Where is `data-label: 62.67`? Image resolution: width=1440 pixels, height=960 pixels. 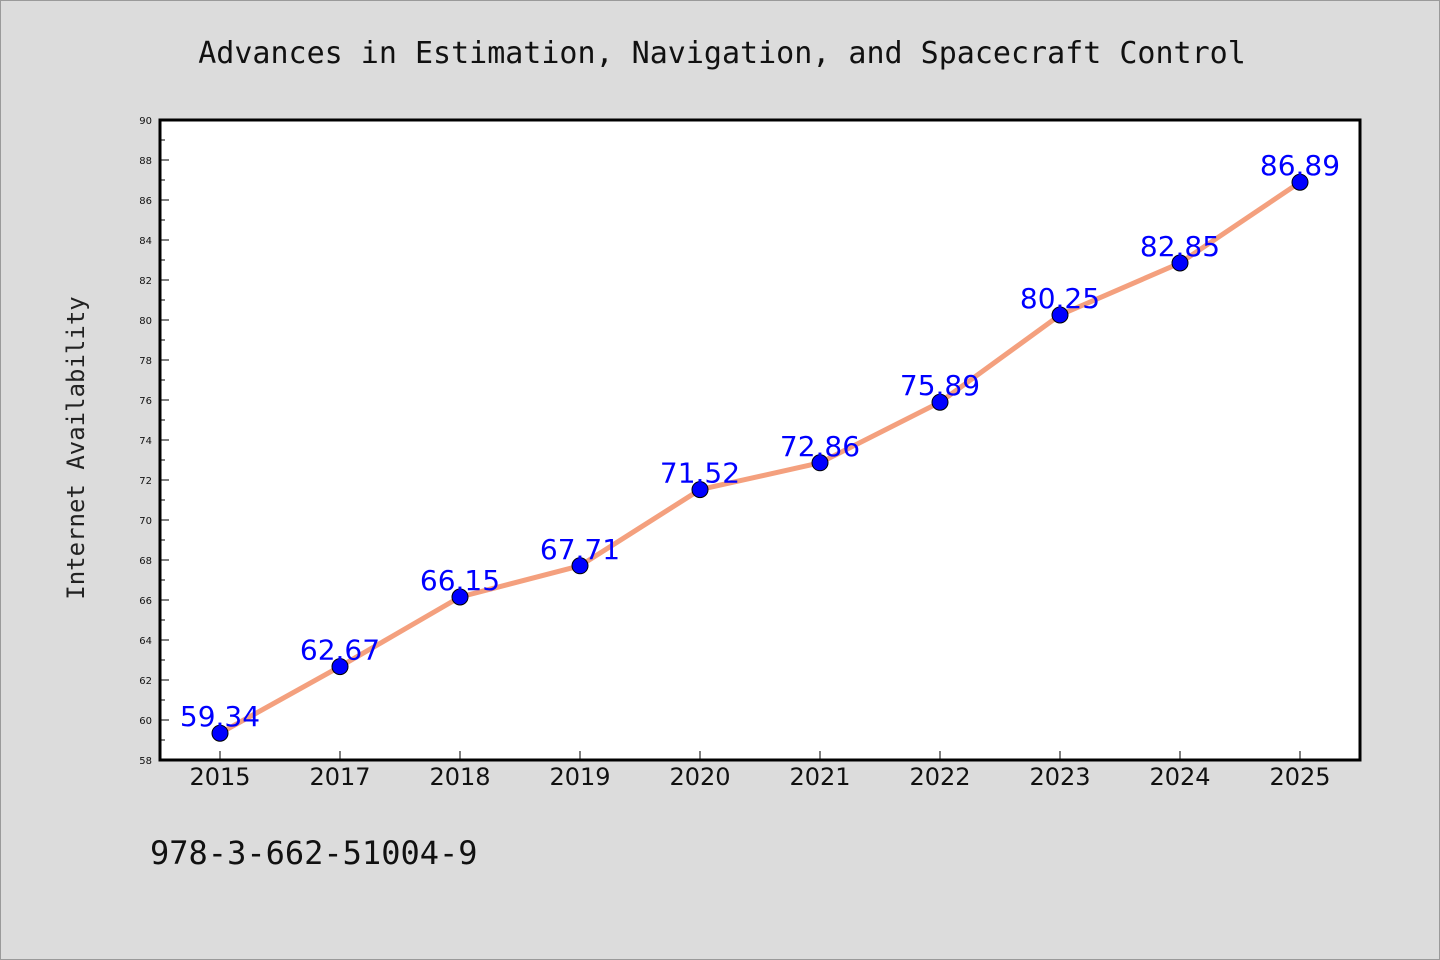
data-label: 62.67 is located at coordinates (340, 650).